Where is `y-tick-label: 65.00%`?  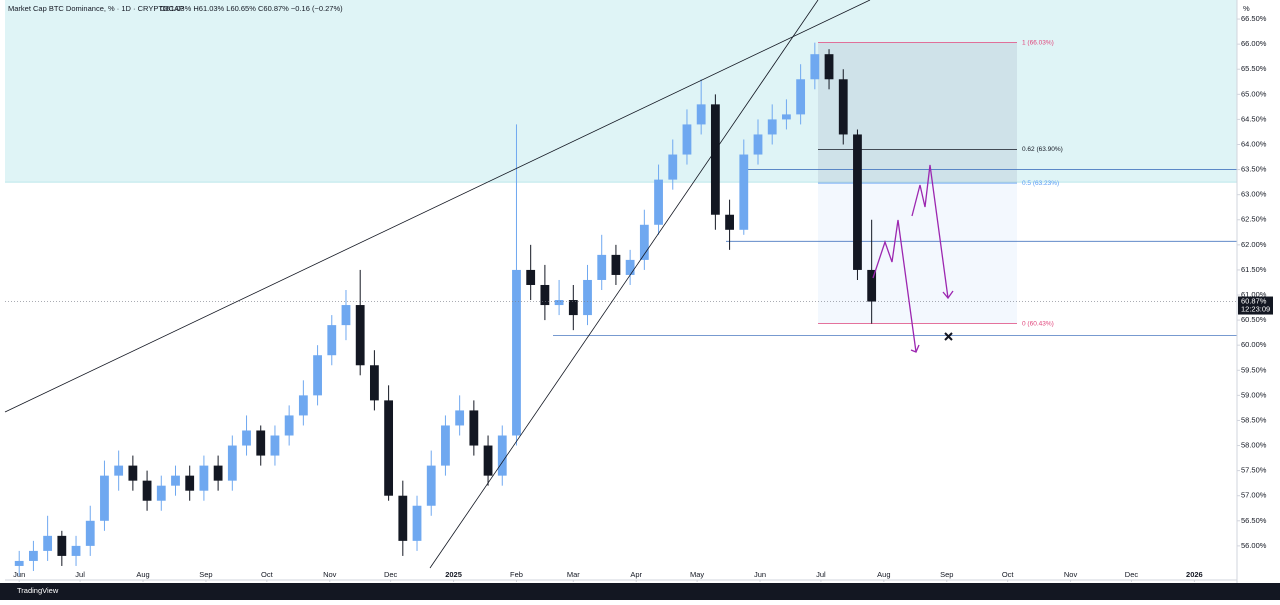 y-tick-label: 65.00% is located at coordinates (1254, 93).